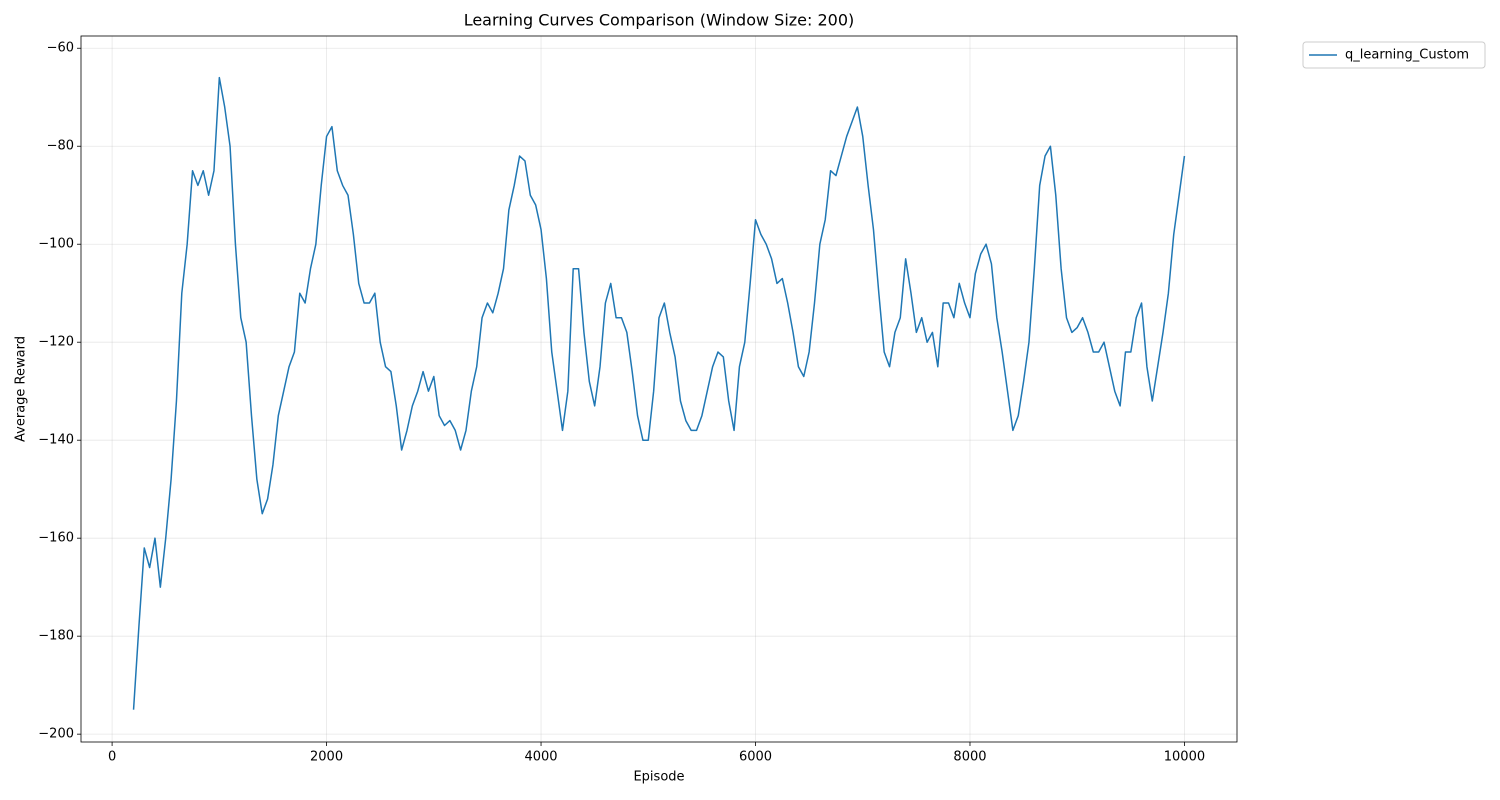  Describe the element at coordinates (56, 244) in the screenshot. I see `y-tick-label: −100` at that location.